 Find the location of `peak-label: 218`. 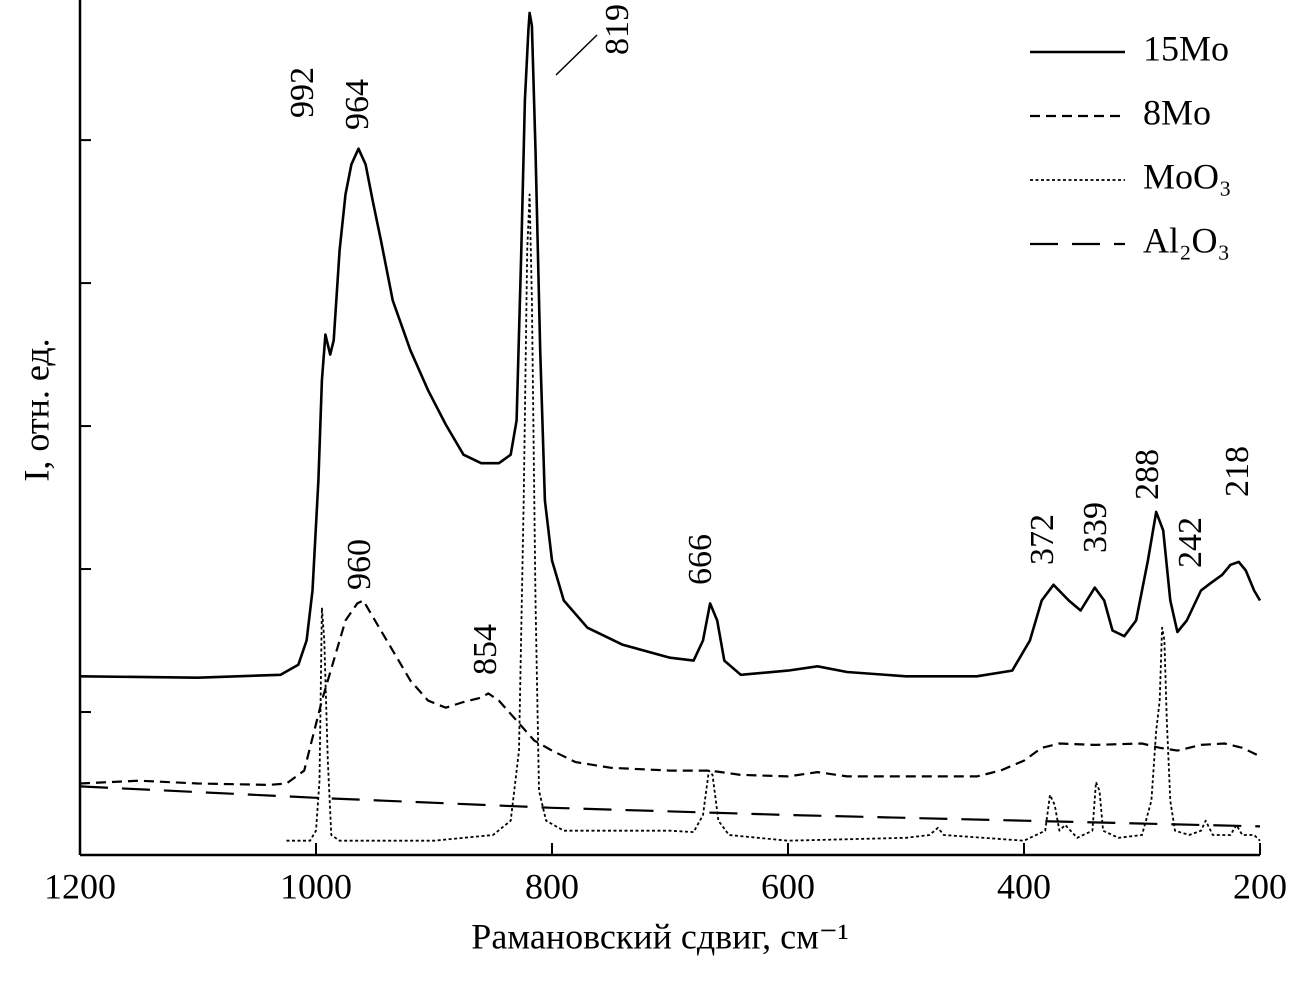

peak-label: 218 is located at coordinates (1237, 471).